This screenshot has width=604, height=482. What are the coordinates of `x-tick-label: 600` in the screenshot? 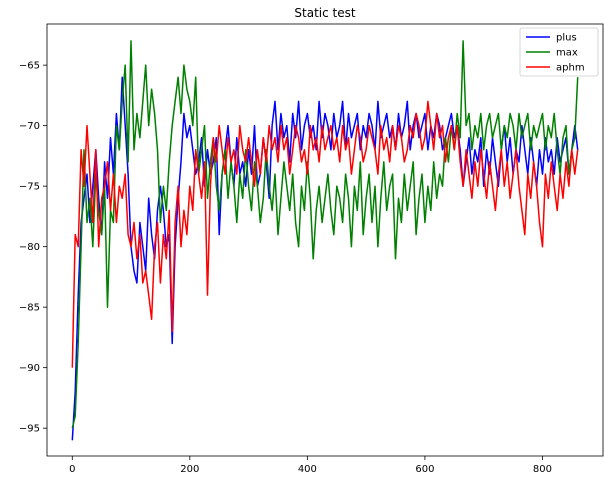 It's located at (424, 469).